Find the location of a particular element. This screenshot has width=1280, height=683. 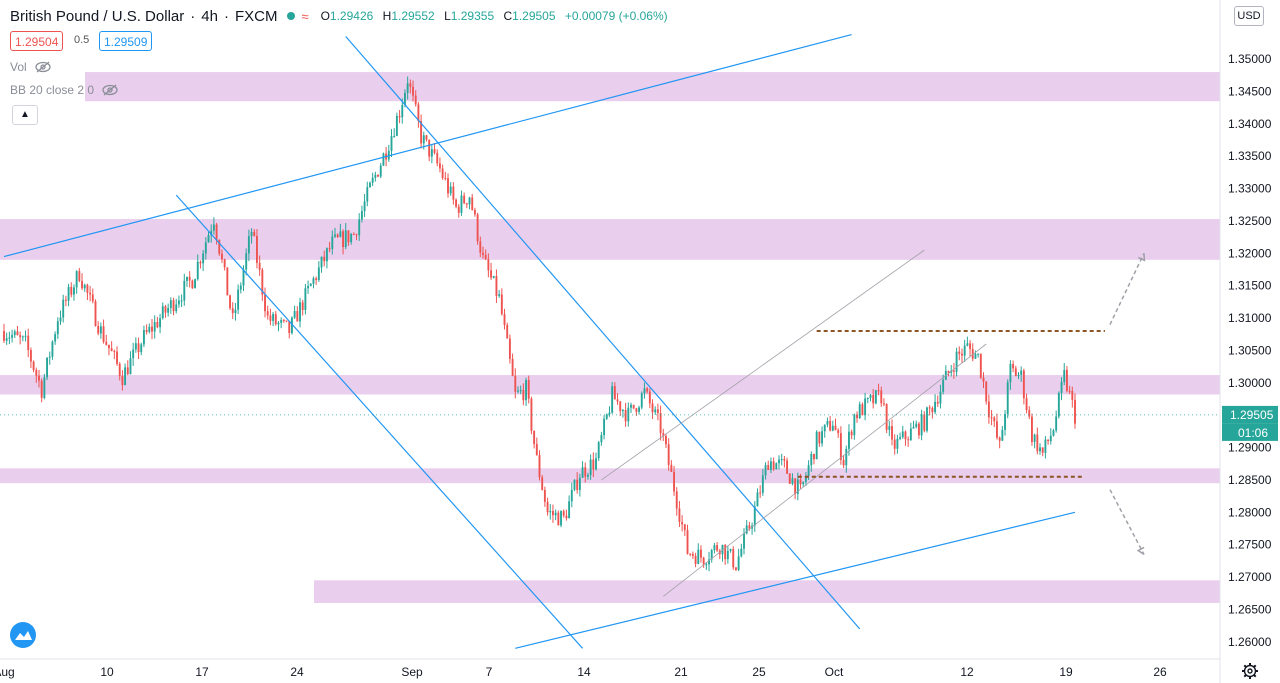

price-tick-label: 1.28500 is located at coordinates (1250, 480).